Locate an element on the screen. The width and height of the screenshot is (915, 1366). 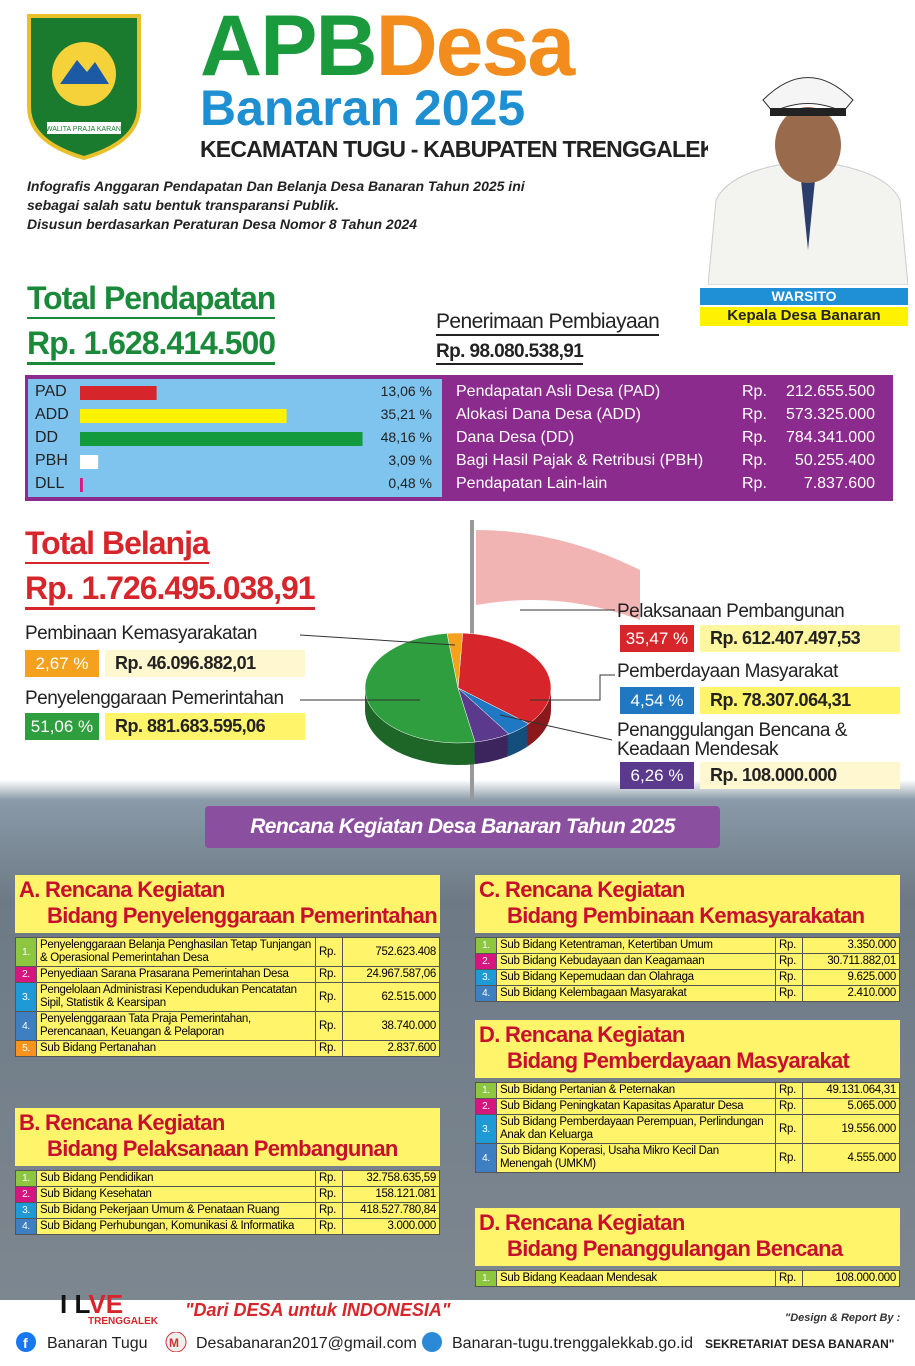
love-a: I L is located at coordinates (74, 1304).